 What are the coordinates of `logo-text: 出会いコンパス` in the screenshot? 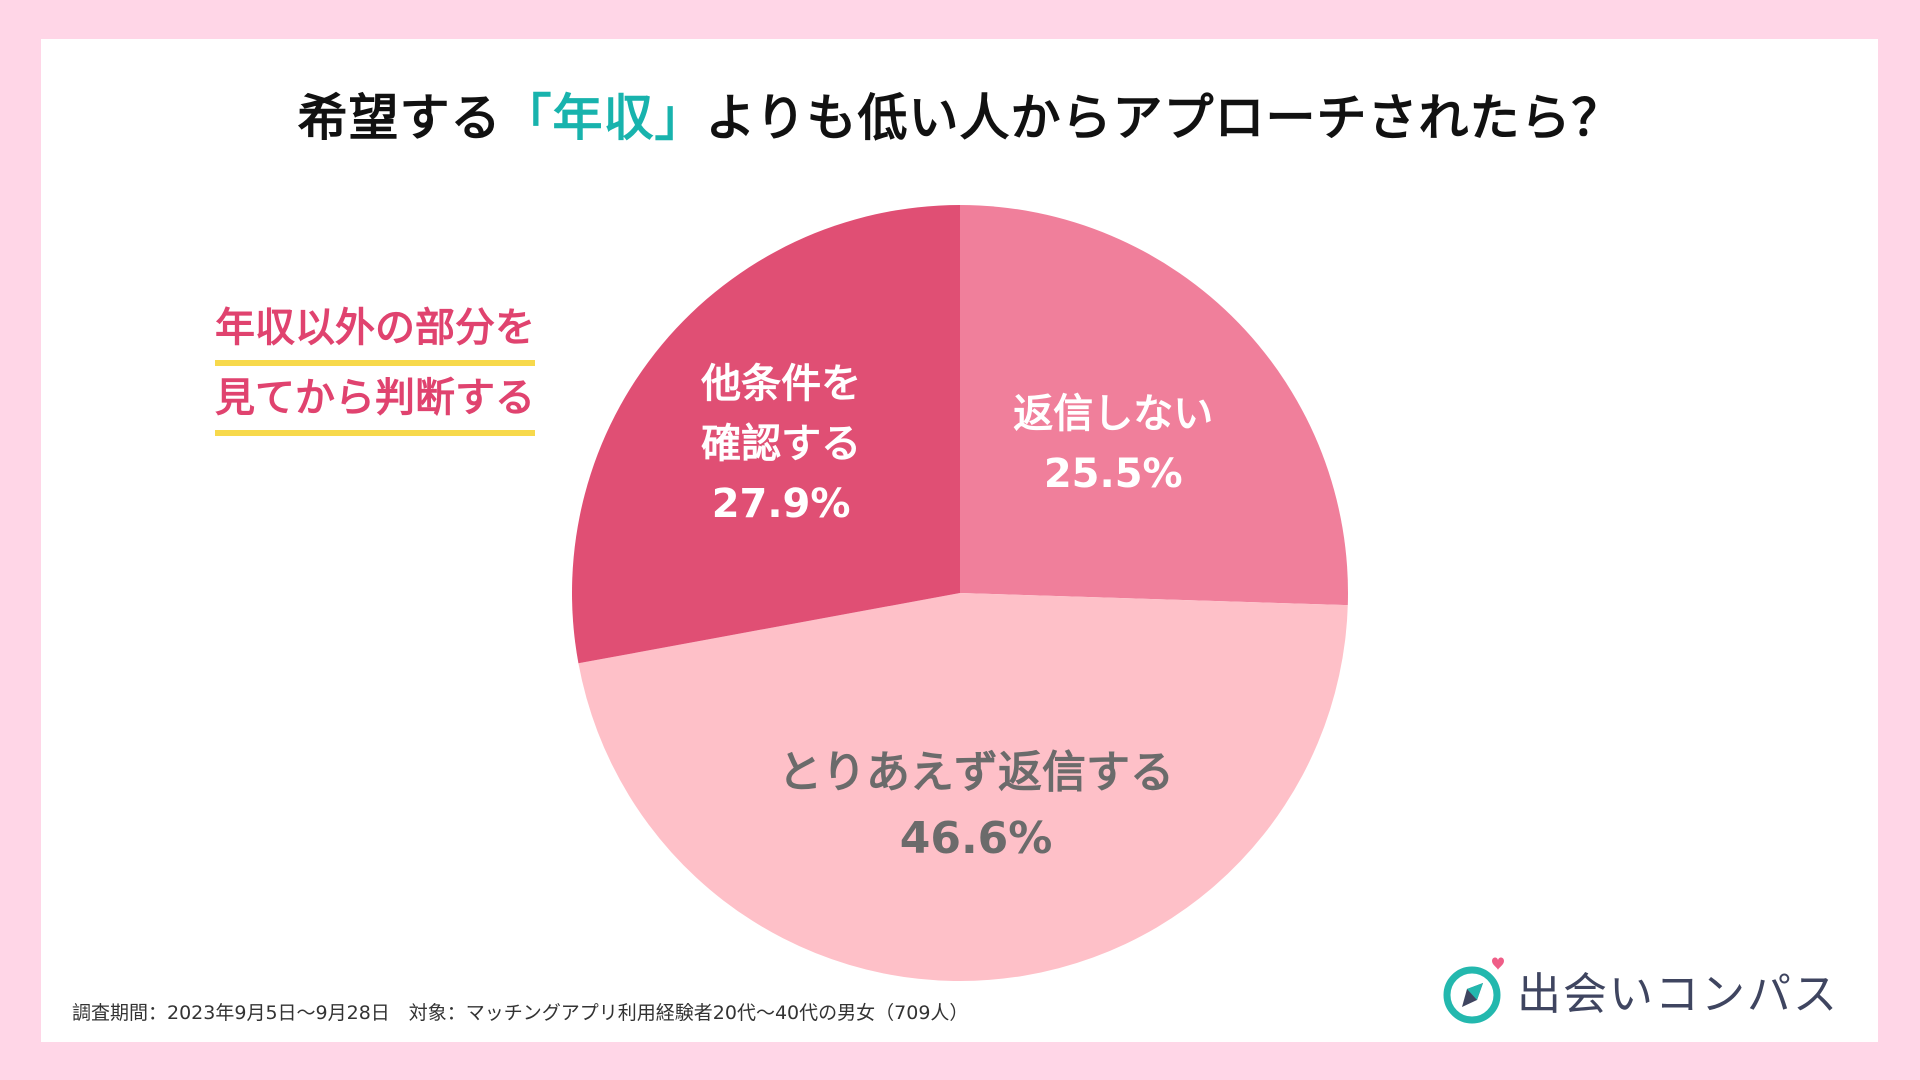 It's located at (1678, 994).